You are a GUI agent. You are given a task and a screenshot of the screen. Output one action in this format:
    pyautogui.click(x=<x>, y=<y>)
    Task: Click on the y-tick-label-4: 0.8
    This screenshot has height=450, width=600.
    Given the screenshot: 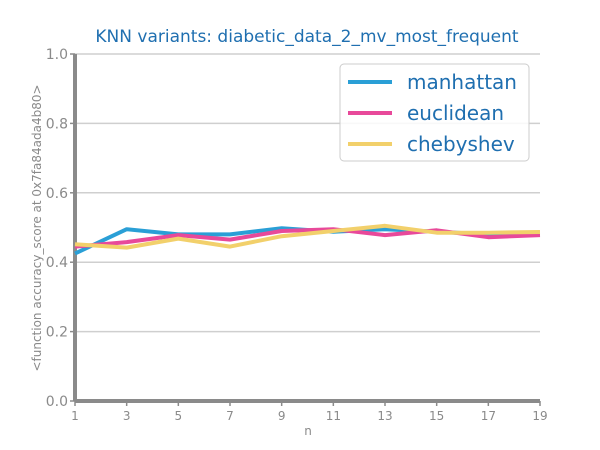 What is the action you would take?
    pyautogui.click(x=57, y=124)
    